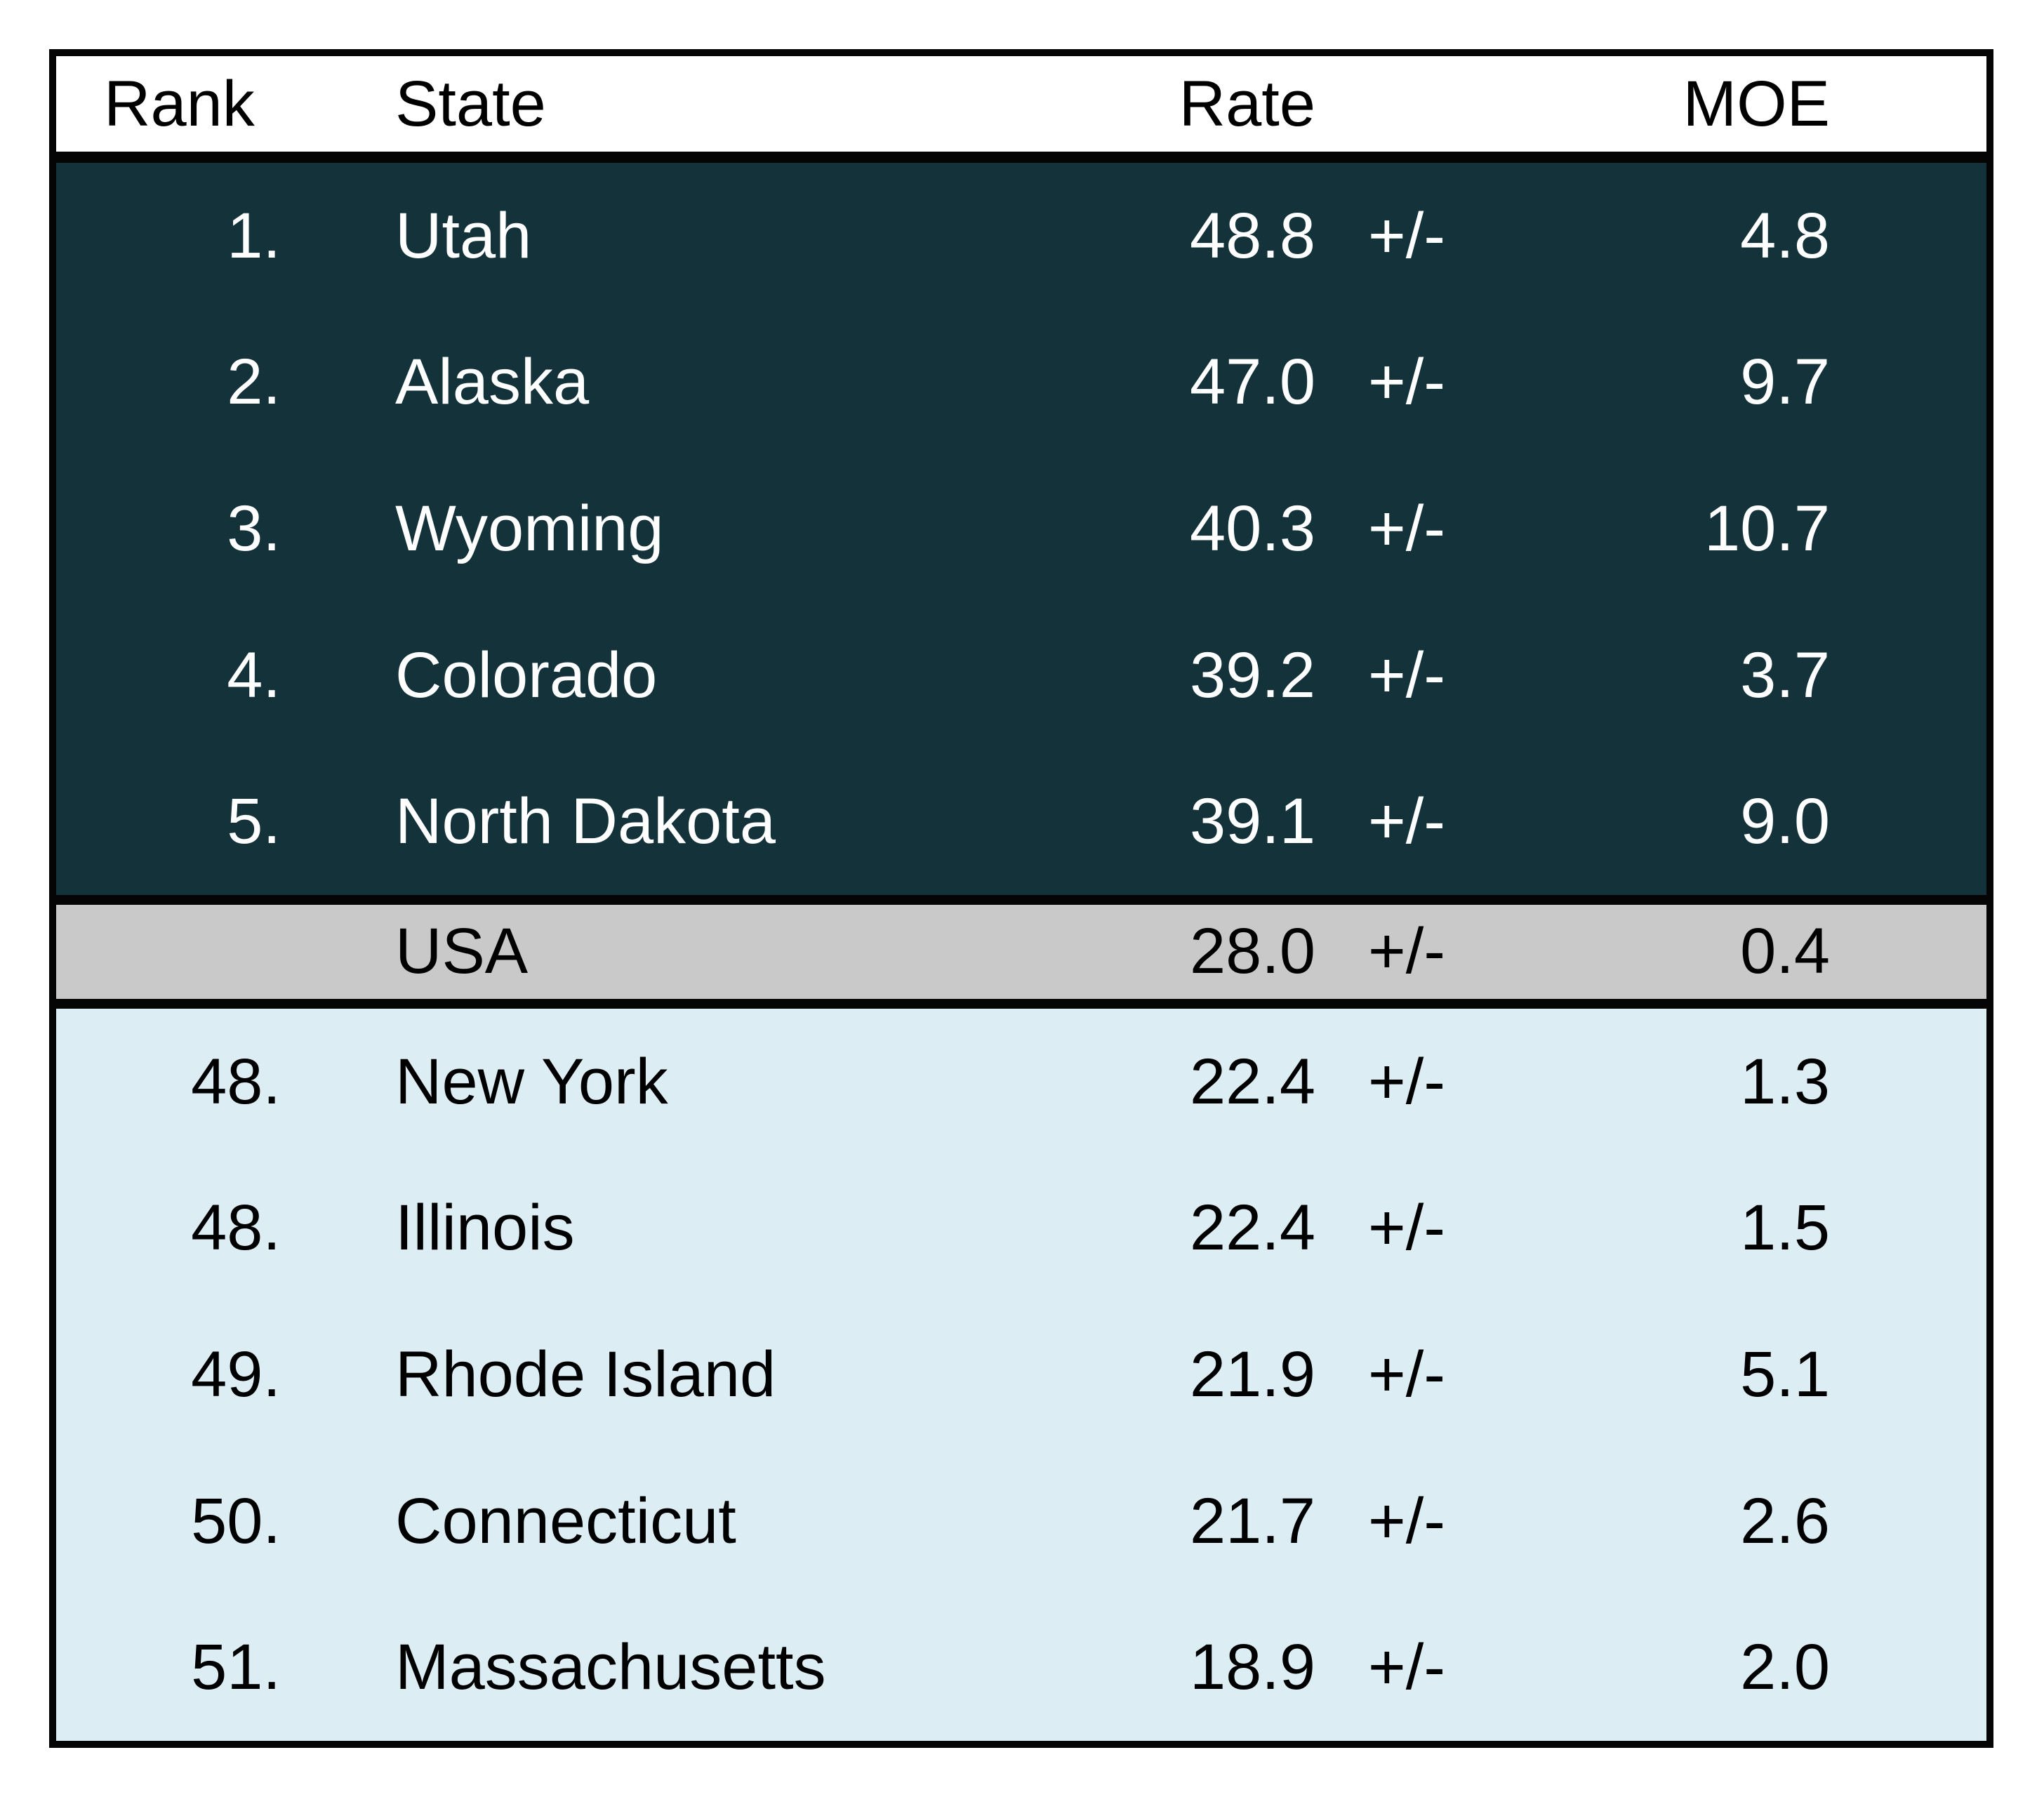 This screenshot has height=1797, width=2044. What do you see at coordinates (236, 1374) in the screenshot?
I see `rank-cell: 49.` at bounding box center [236, 1374].